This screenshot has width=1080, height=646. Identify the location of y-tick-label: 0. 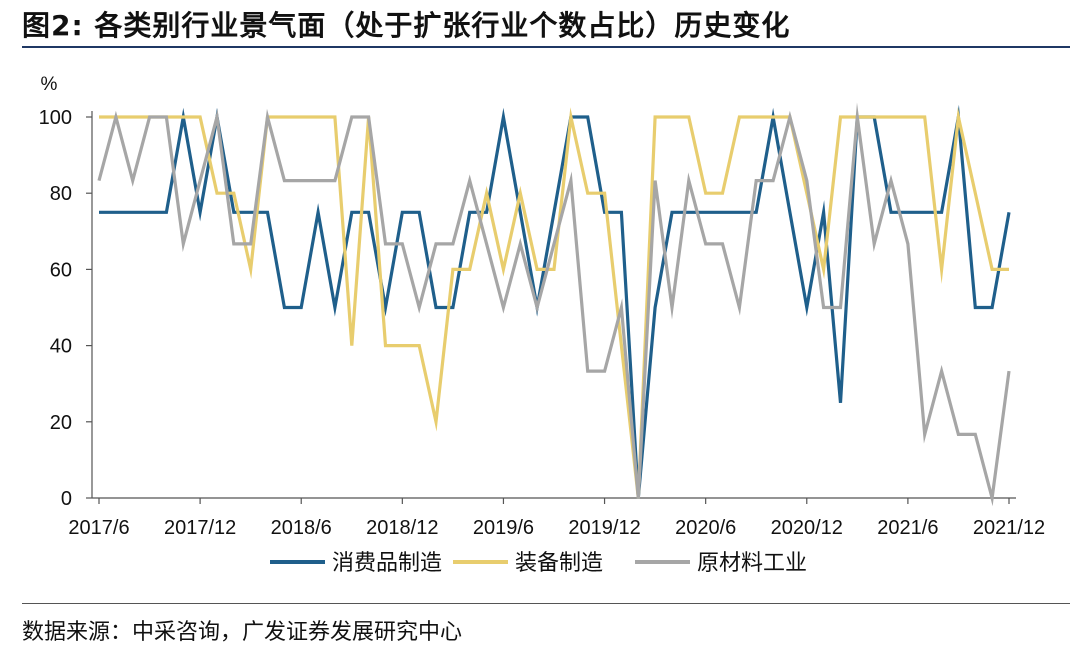
(66, 499).